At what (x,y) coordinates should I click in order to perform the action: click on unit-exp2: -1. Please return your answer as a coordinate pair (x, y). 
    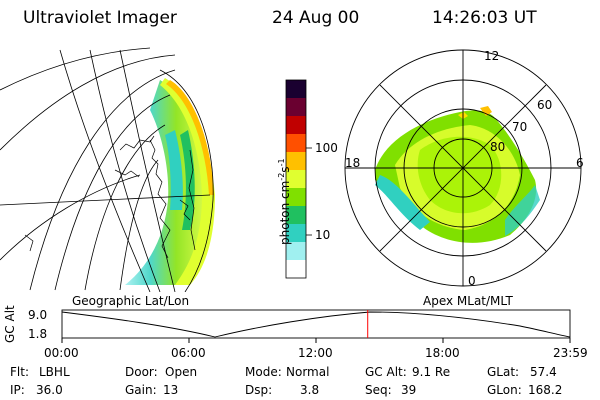
    Looking at the image, I should click on (281, 162).